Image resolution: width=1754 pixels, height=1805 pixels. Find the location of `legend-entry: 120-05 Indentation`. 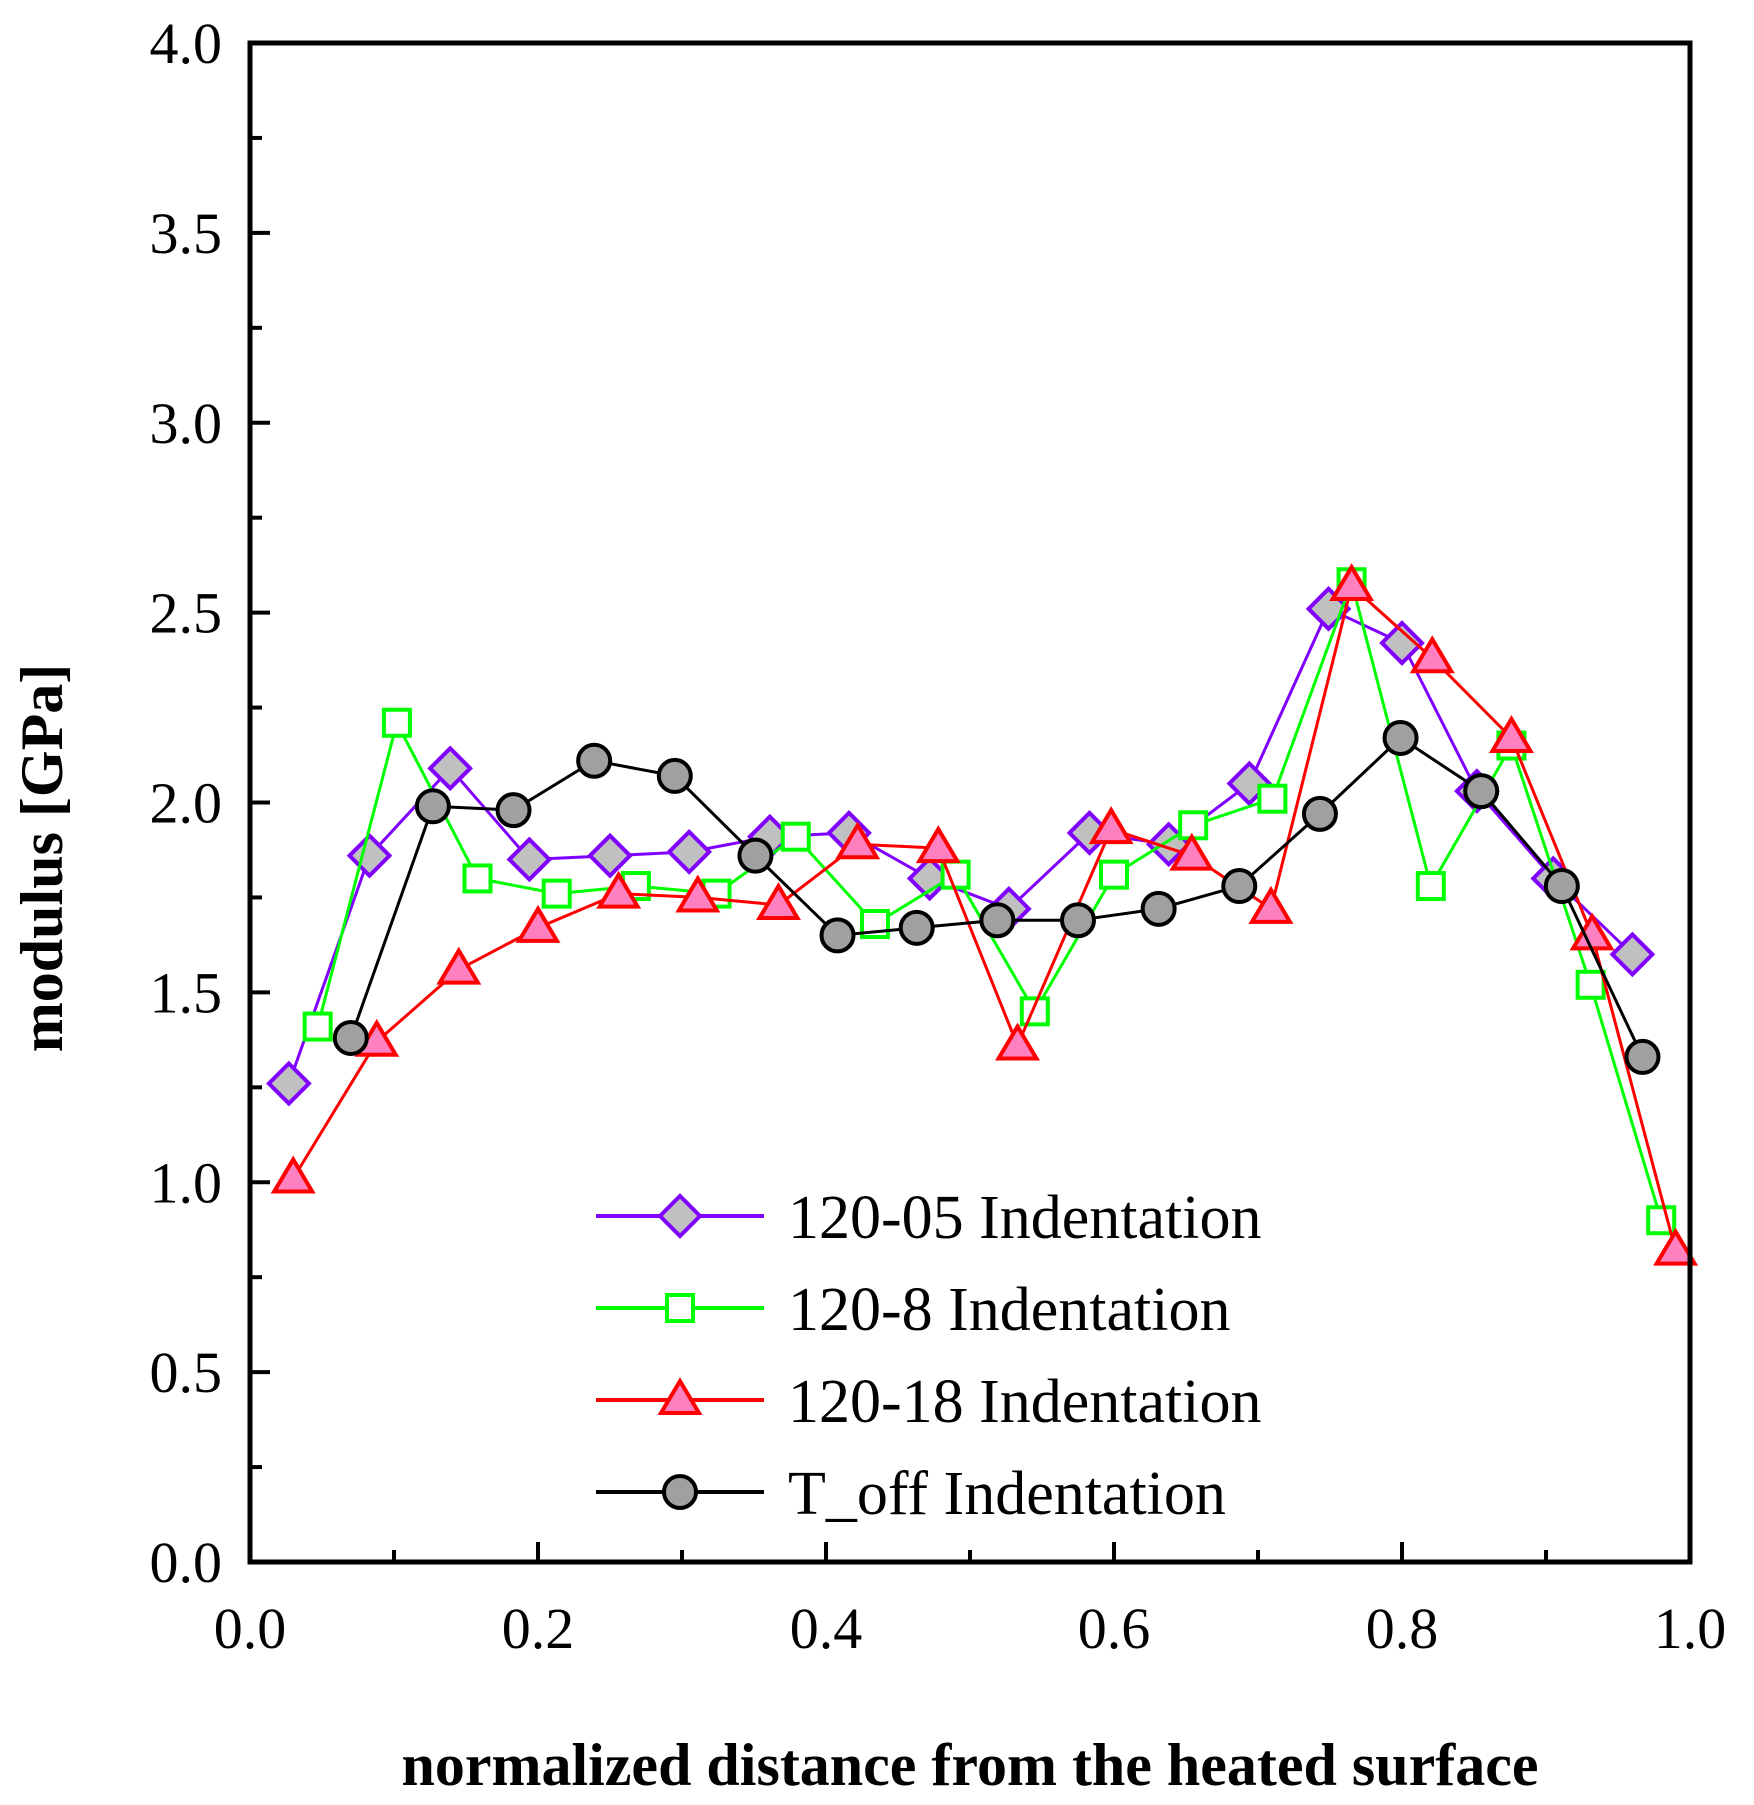

legend-entry: 120-05 Indentation is located at coordinates (929, 1218).